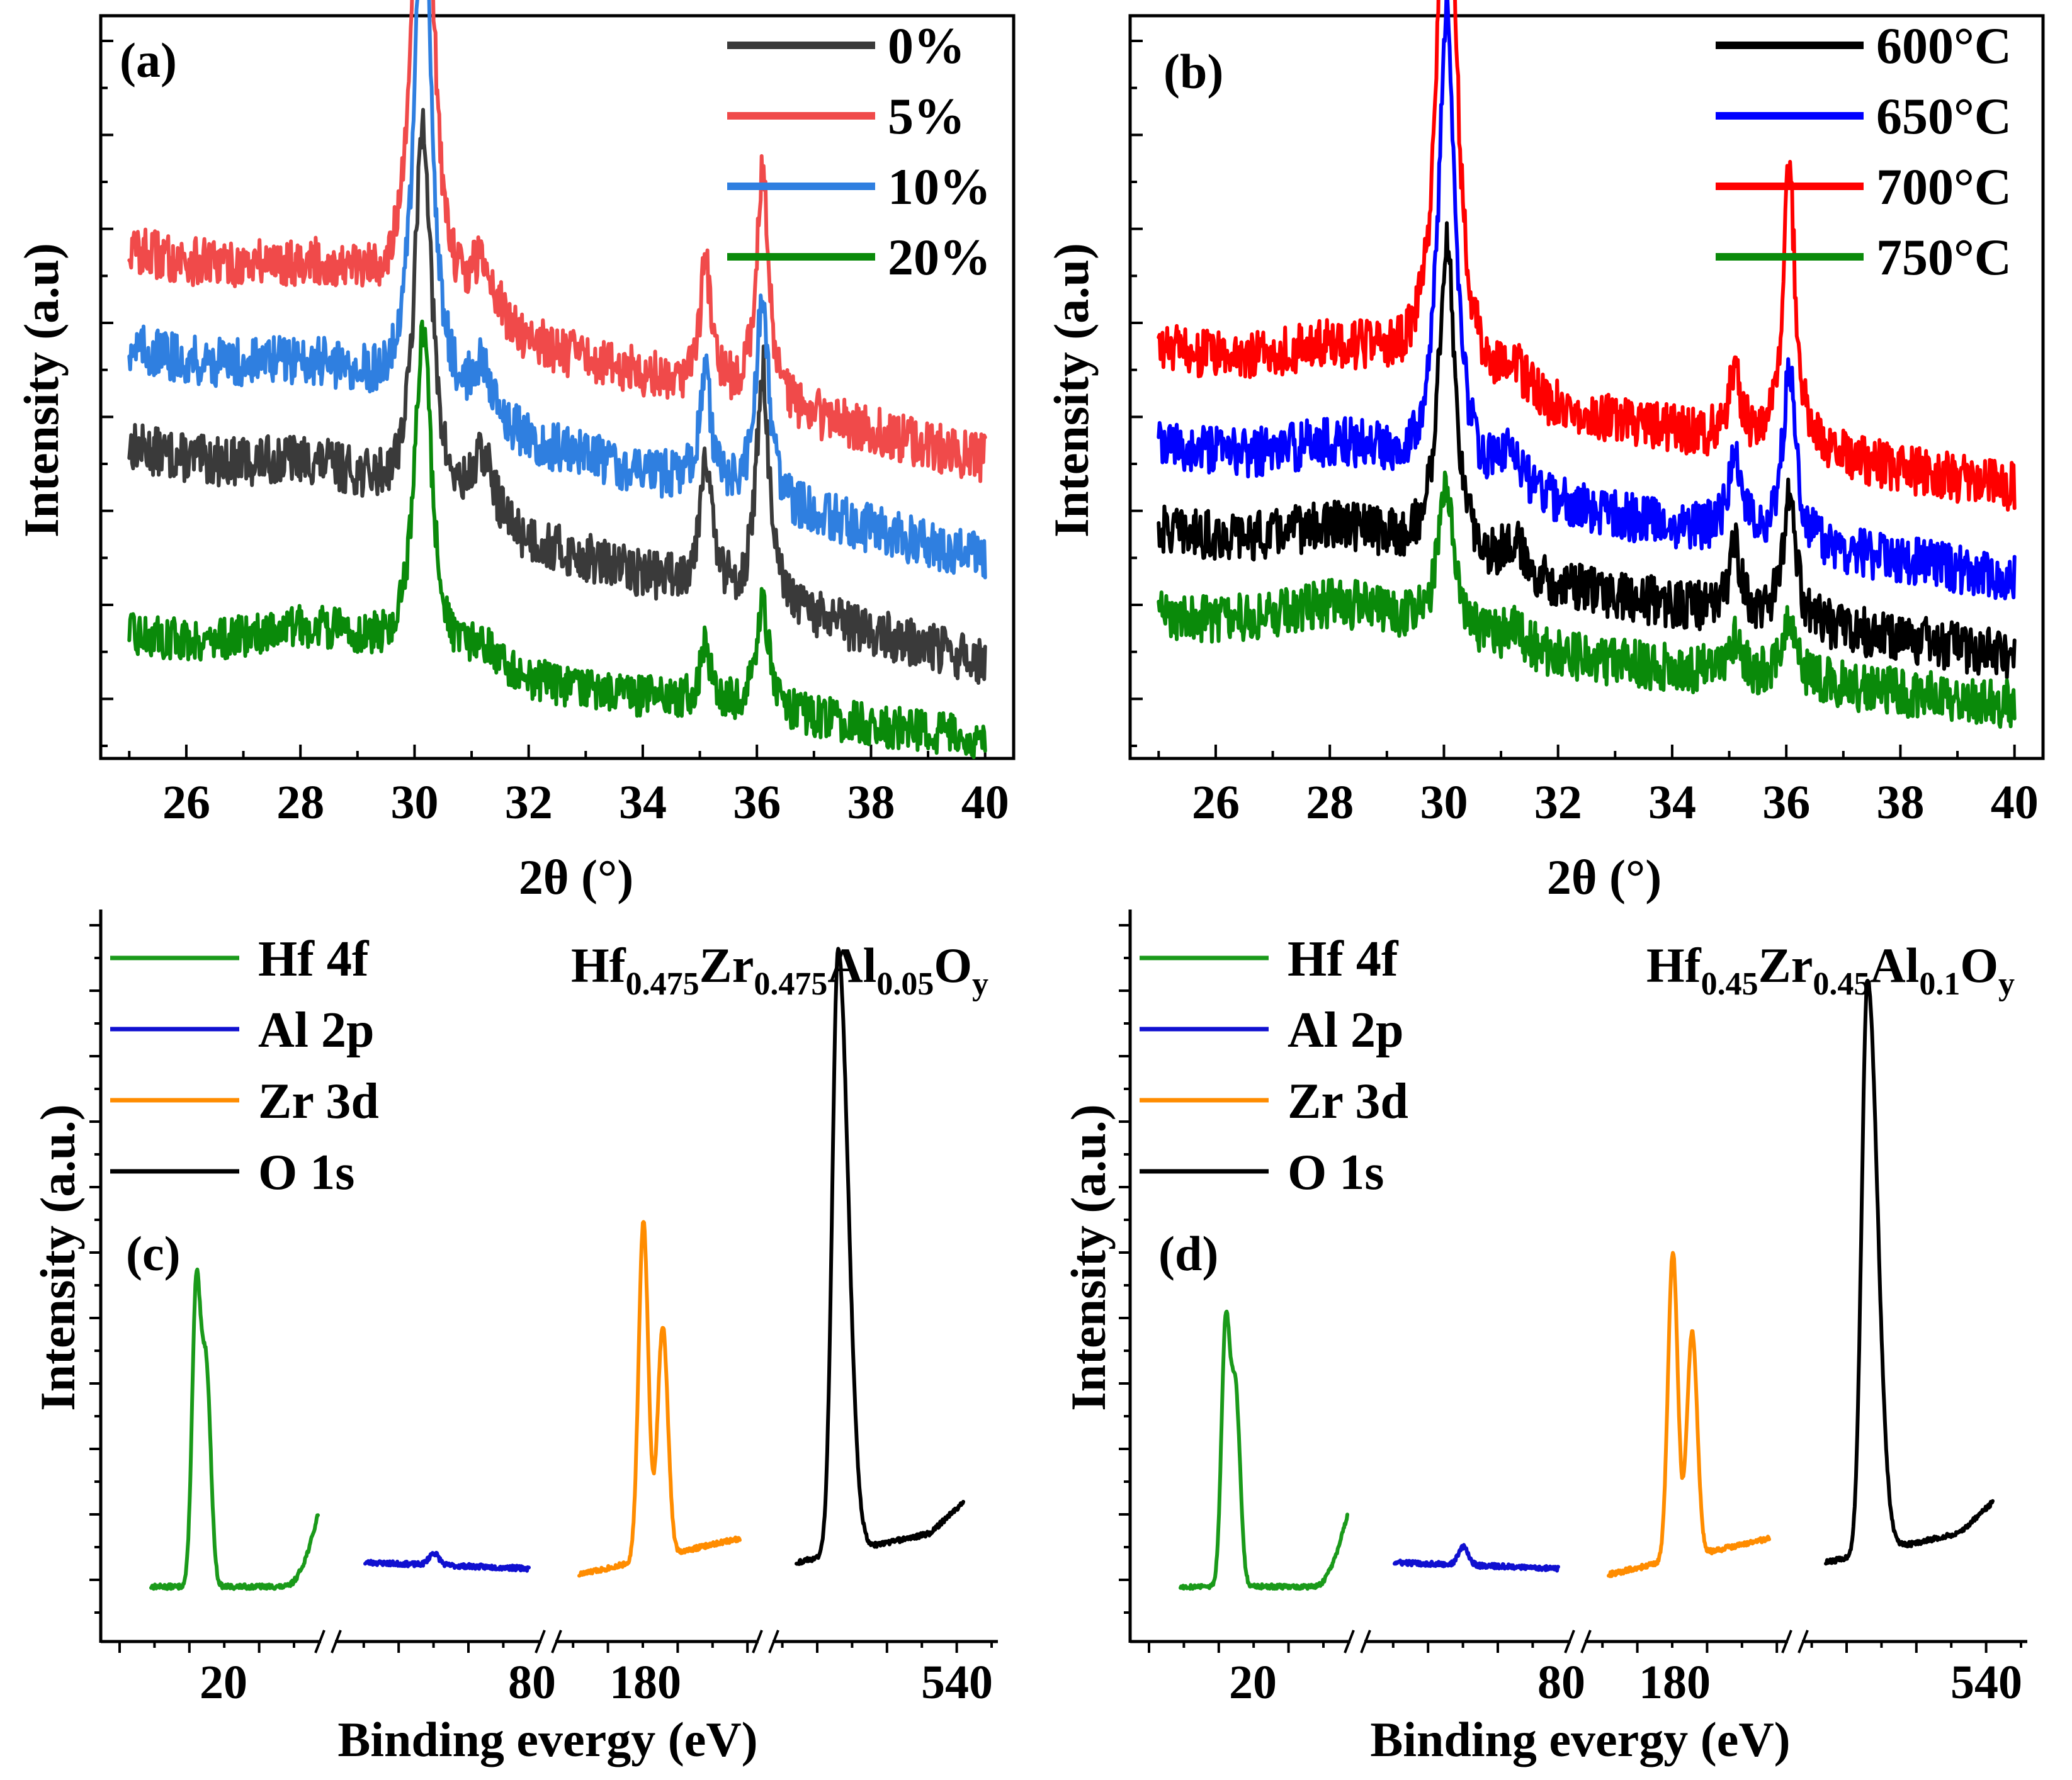 Image resolution: width=2072 pixels, height=1780 pixels. What do you see at coordinates (859, 151) in the screenshot?
I see `panel-a-legend: 0% 5% 10% 20%` at bounding box center [859, 151].